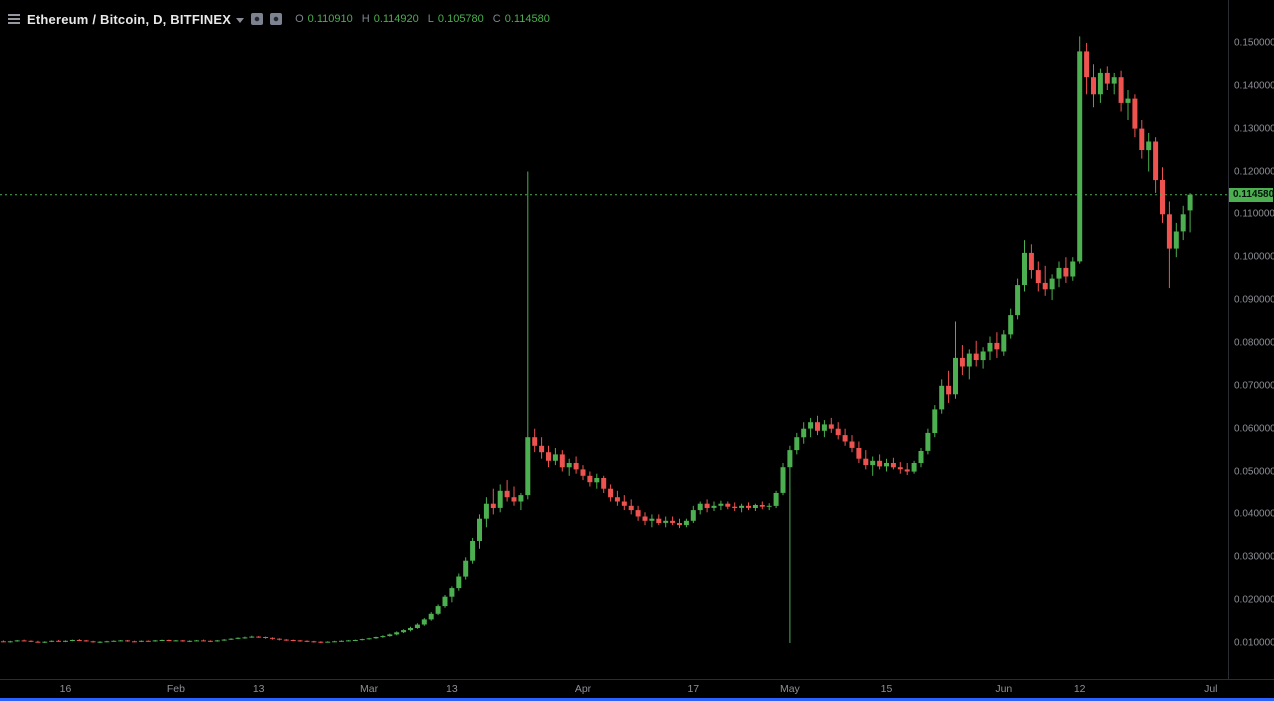  What do you see at coordinates (369, 689) in the screenshot?
I see `time-axis-label: Mar` at bounding box center [369, 689].